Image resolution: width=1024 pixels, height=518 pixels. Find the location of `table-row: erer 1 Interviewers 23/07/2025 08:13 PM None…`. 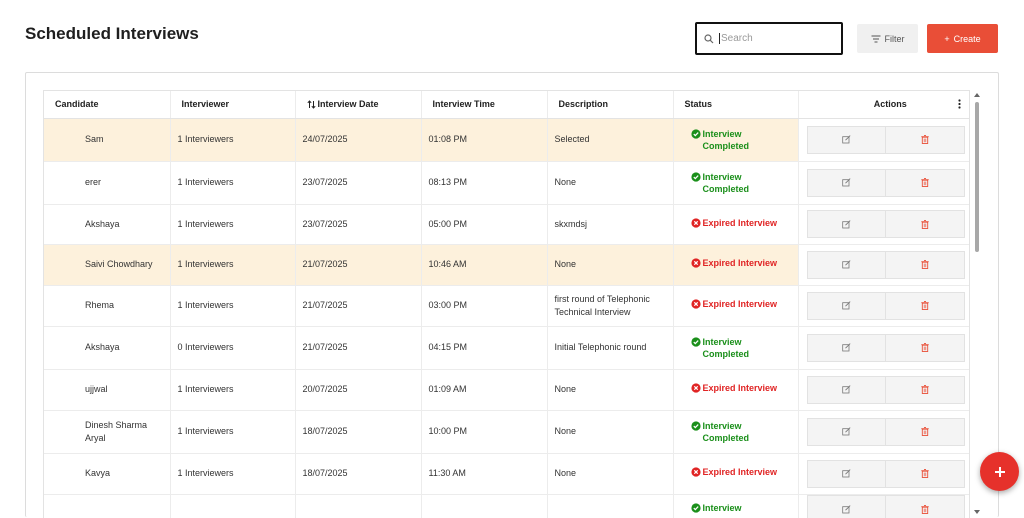

table-row: erer 1 Interviewers 23/07/2025 08:13 PM None… is located at coordinates (506, 183).